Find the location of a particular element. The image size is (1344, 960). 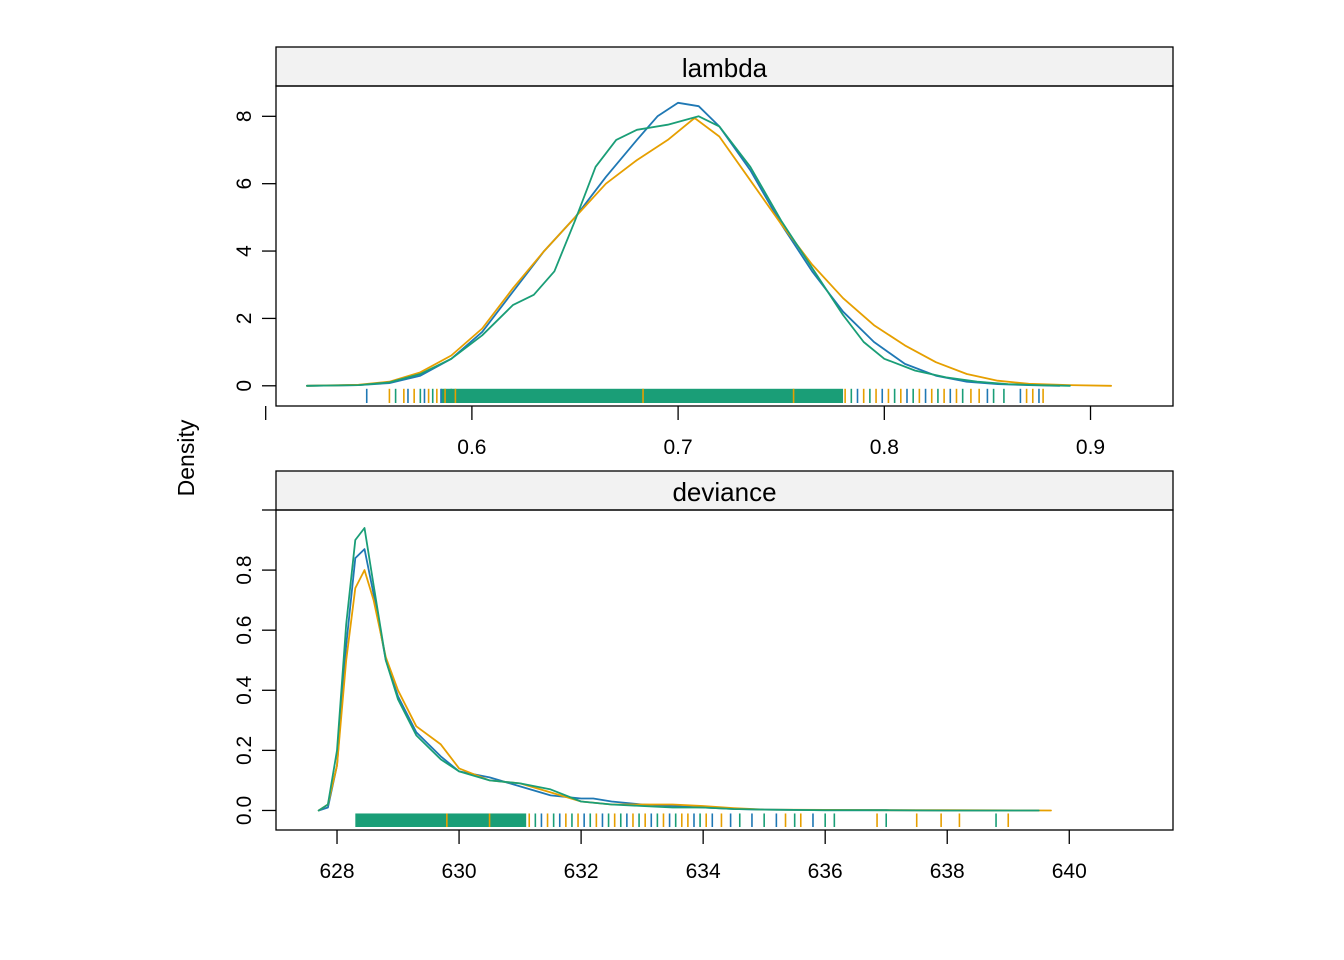

x-tick-label: 0.8 is located at coordinates (884, 447).